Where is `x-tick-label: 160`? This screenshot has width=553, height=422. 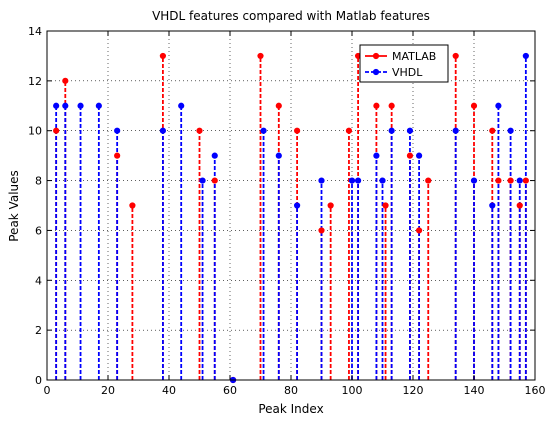
x-tick-label: 160 is located at coordinates (535, 390).